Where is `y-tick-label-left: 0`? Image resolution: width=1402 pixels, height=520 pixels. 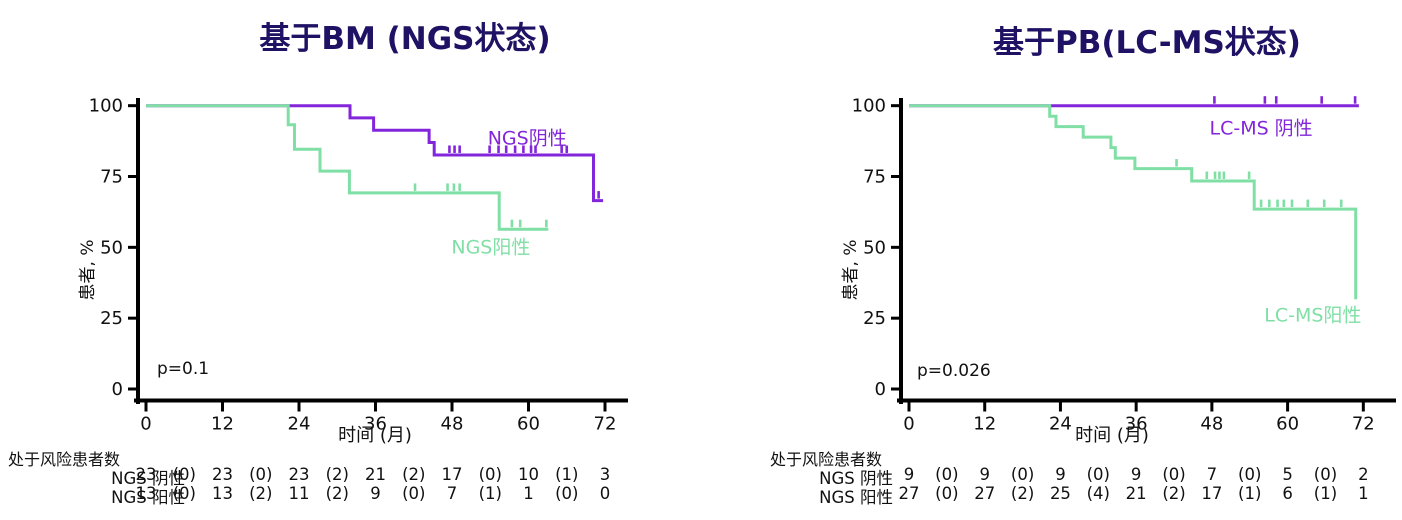
y-tick-label-left: 0 is located at coordinates (117, 389).